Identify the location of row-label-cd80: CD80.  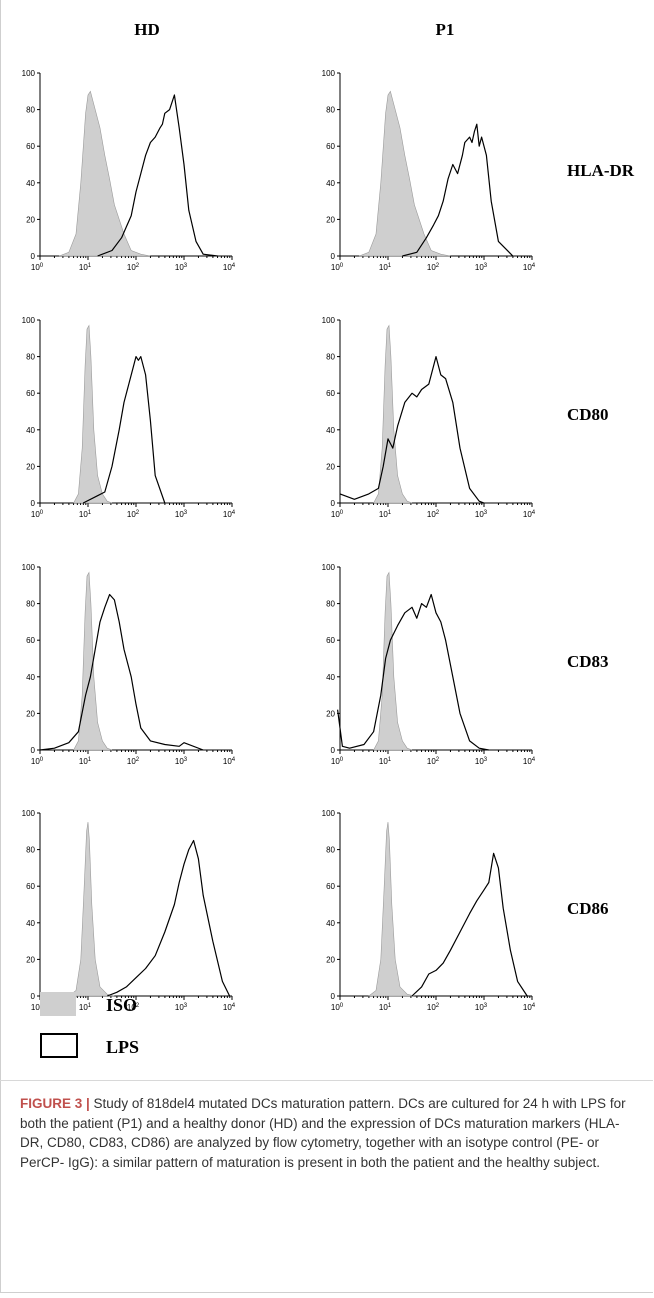
(588, 414).